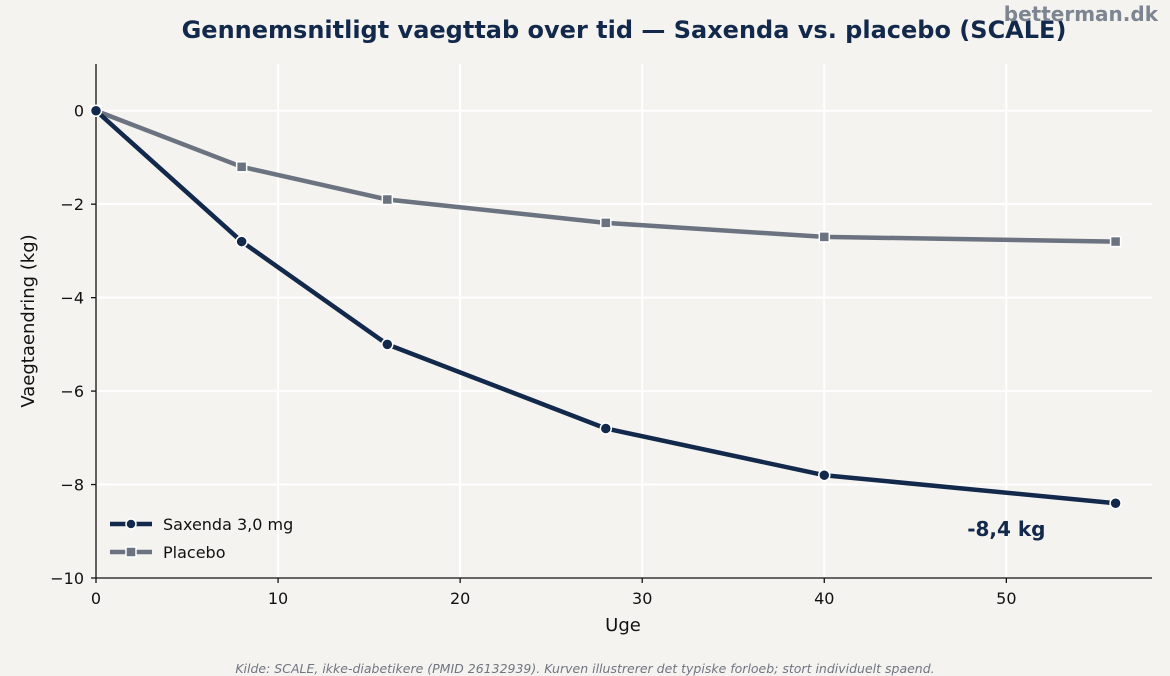  I want to click on watermark: betterman.dk, so click(1081, 14).